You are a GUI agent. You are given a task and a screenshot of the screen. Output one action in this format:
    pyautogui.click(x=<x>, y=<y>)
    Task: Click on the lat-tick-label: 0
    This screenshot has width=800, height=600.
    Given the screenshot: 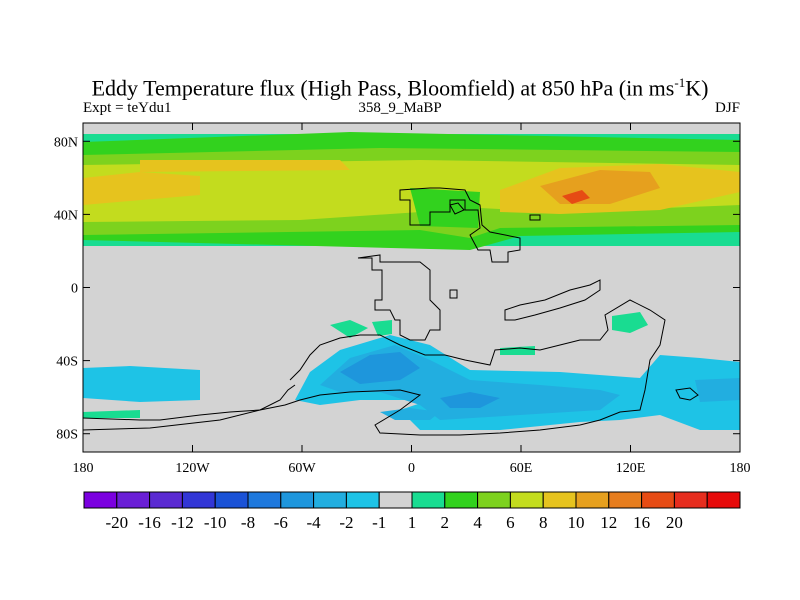 What is the action you would take?
    pyautogui.click(x=74, y=289)
    